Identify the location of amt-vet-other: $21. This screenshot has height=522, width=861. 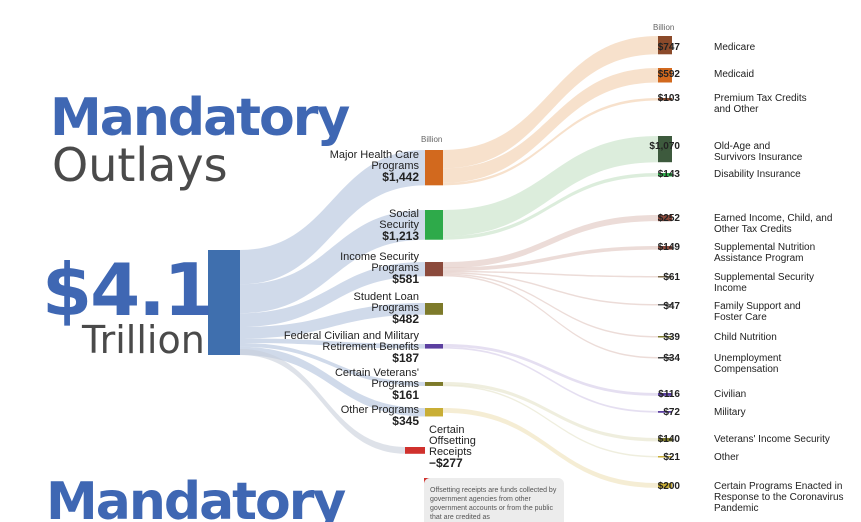
(671, 457).